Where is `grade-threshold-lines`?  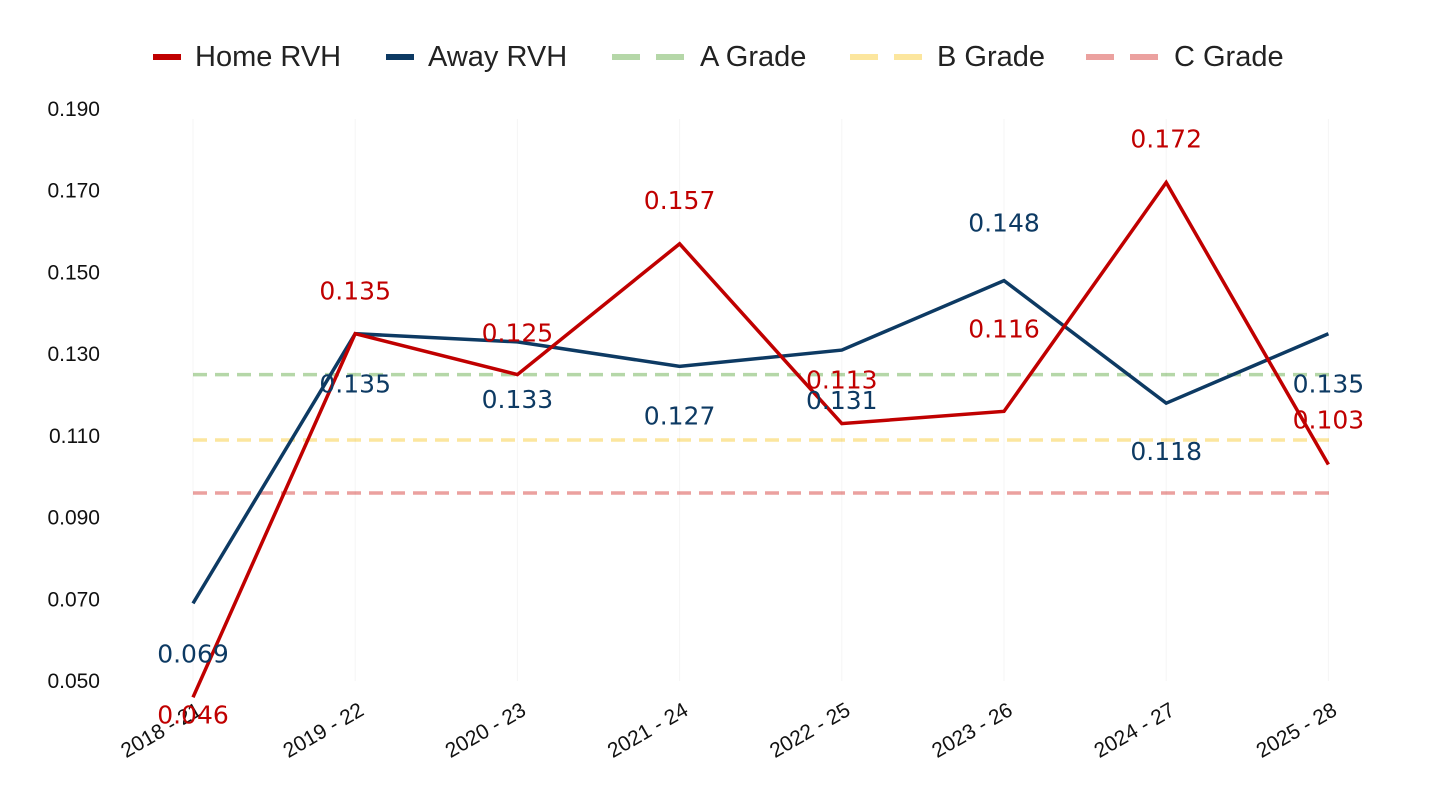 grade-threshold-lines is located at coordinates (761, 433).